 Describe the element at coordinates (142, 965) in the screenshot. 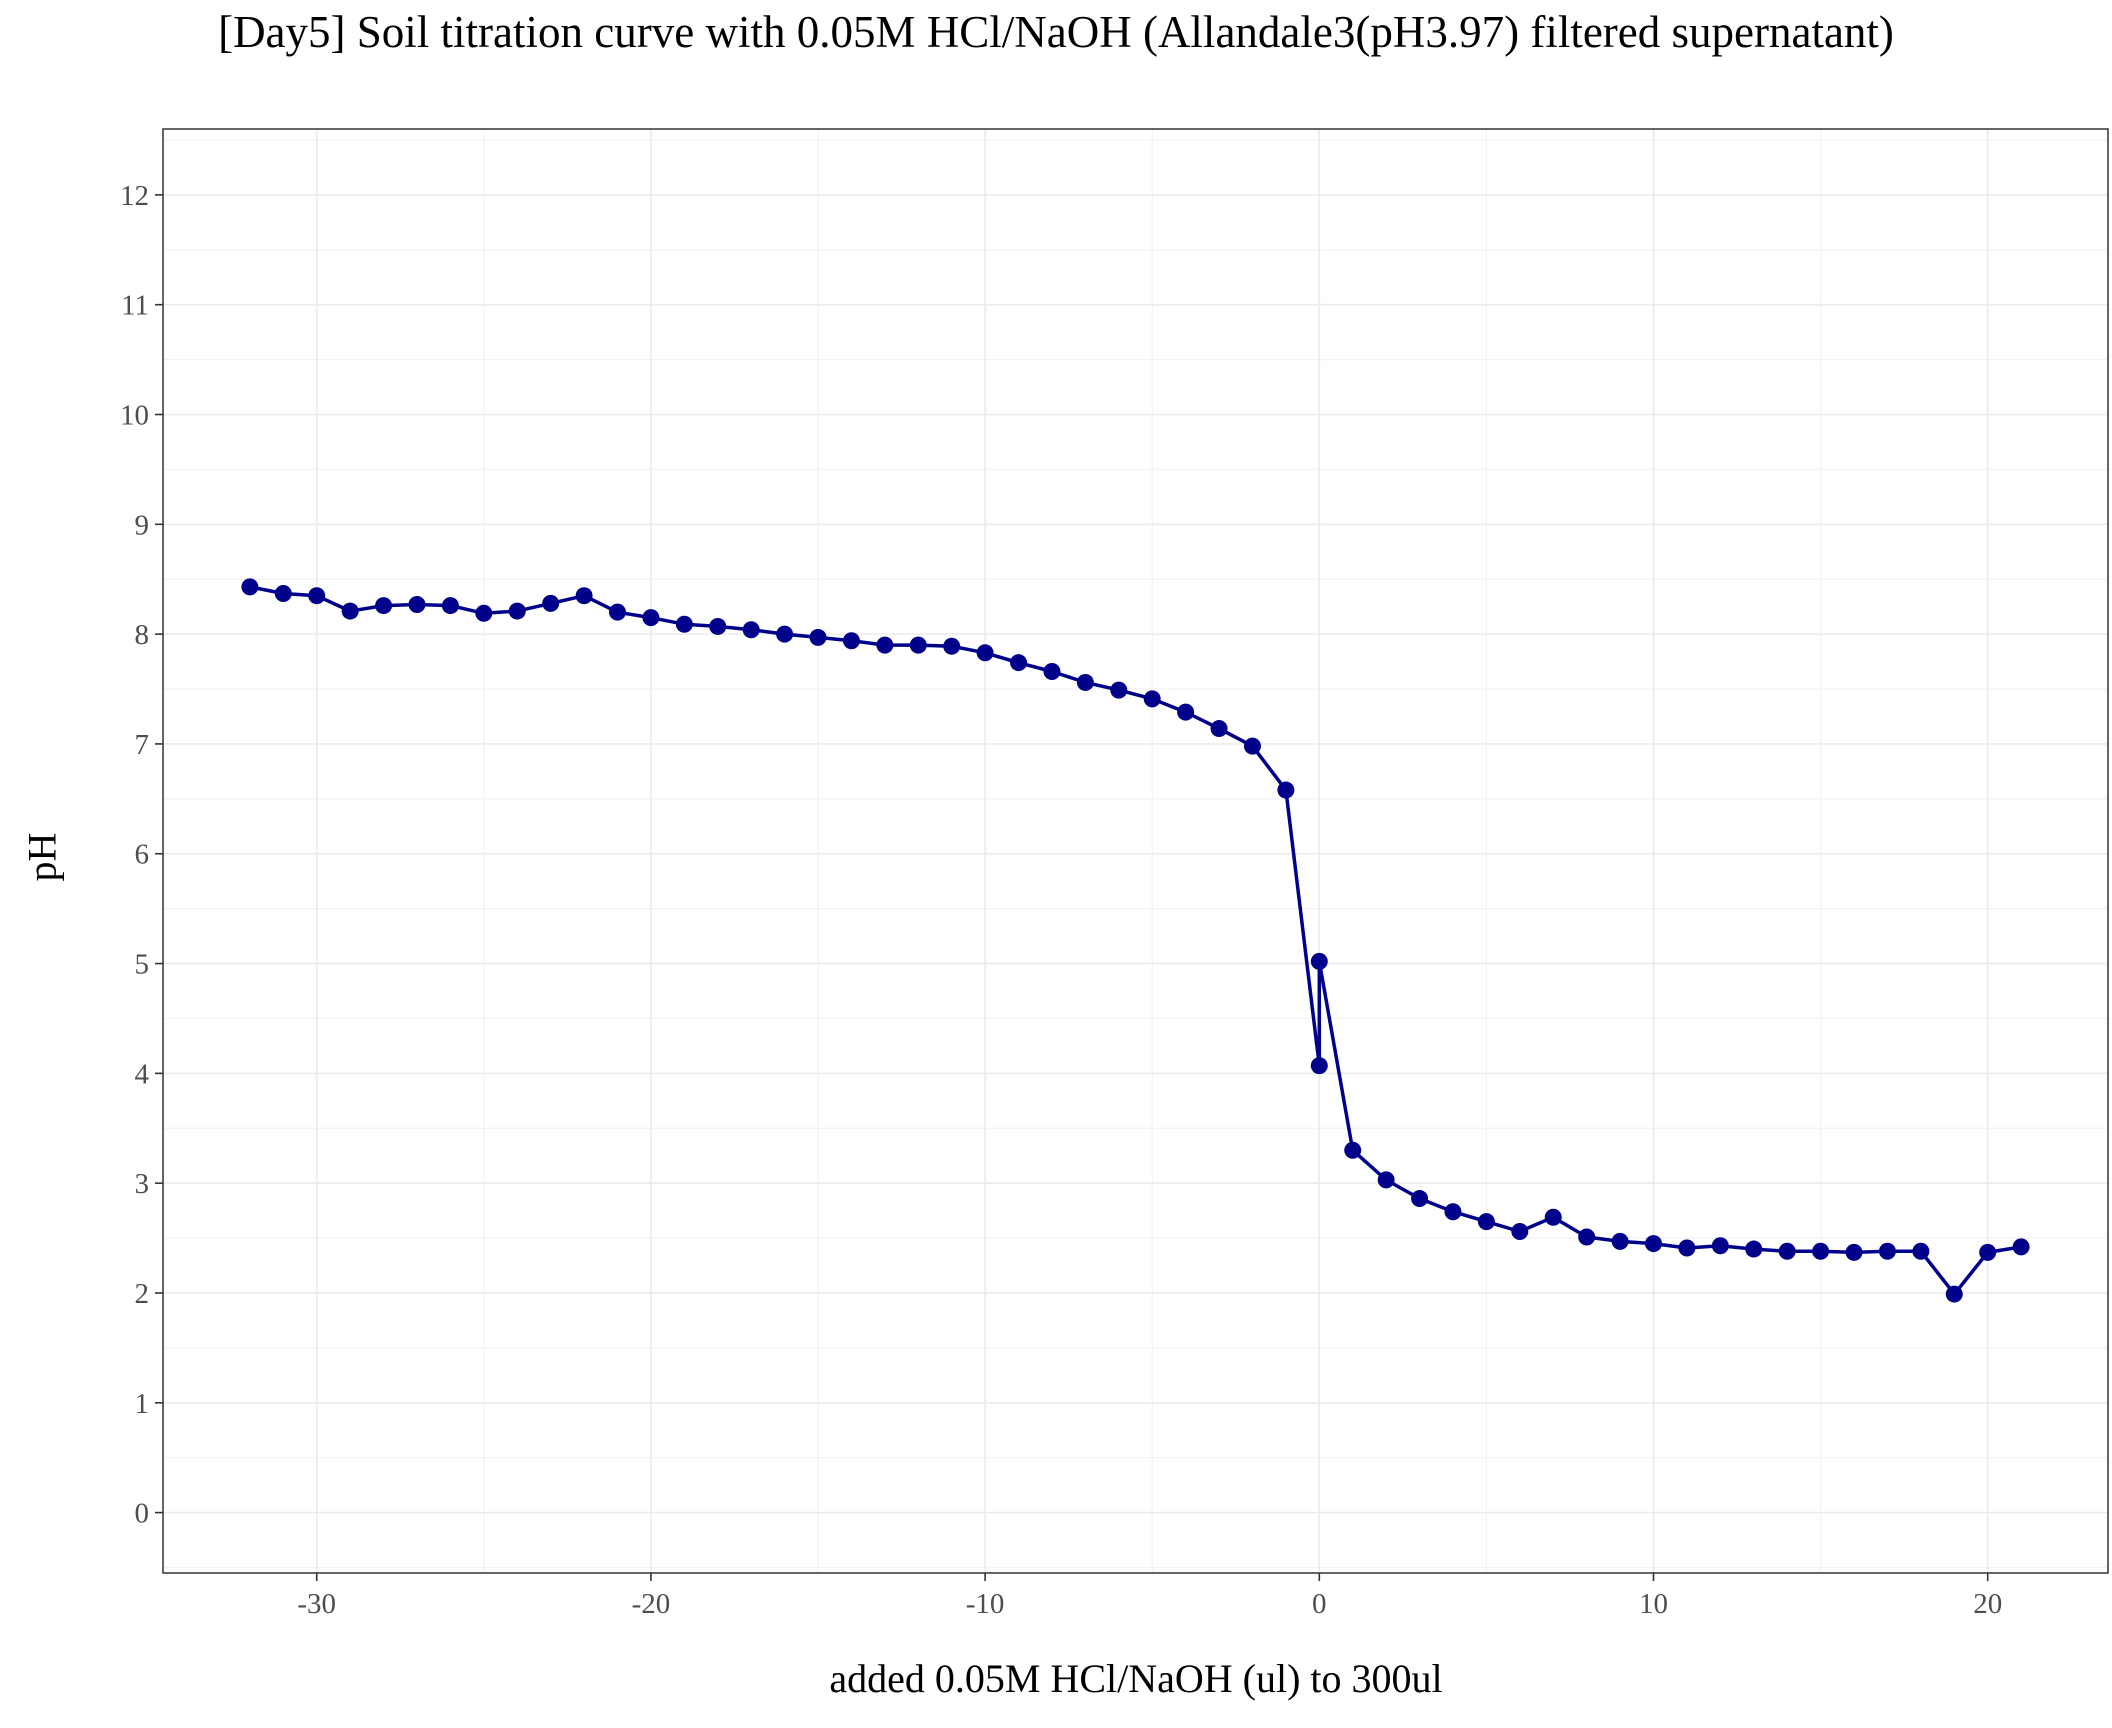

I see `y-tick-label: 5` at that location.